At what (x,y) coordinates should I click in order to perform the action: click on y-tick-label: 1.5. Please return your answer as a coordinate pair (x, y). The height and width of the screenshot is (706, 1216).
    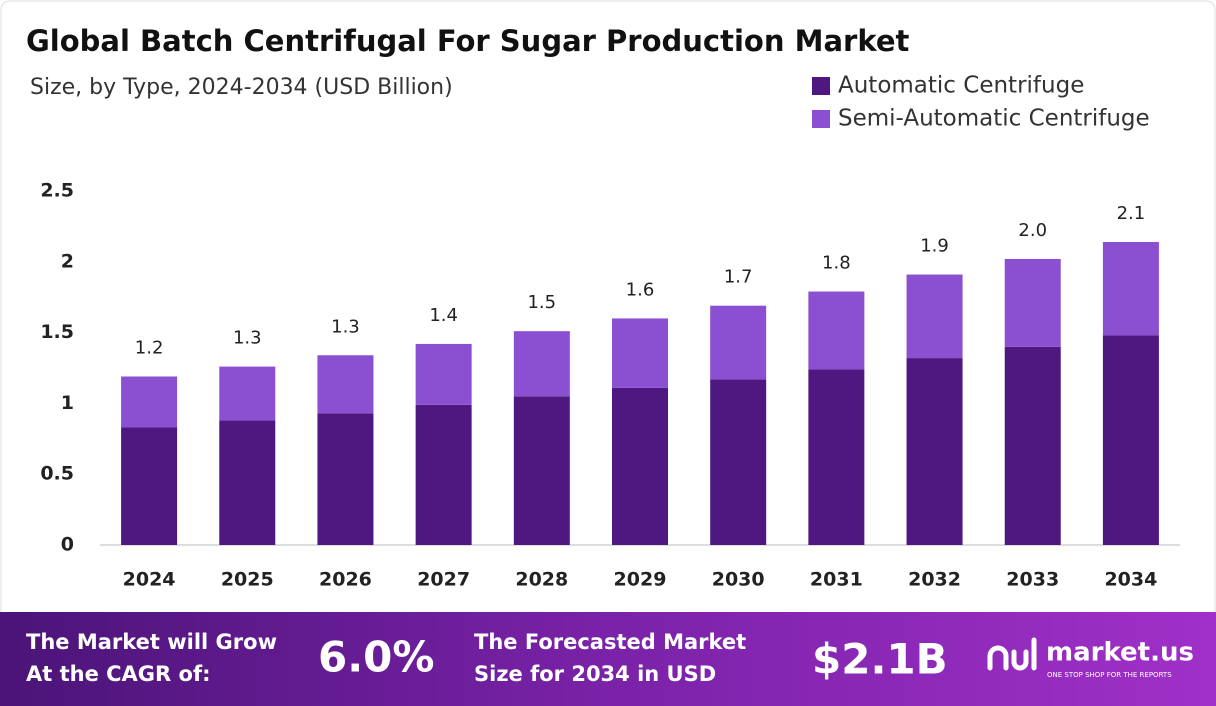
    Looking at the image, I should click on (57, 332).